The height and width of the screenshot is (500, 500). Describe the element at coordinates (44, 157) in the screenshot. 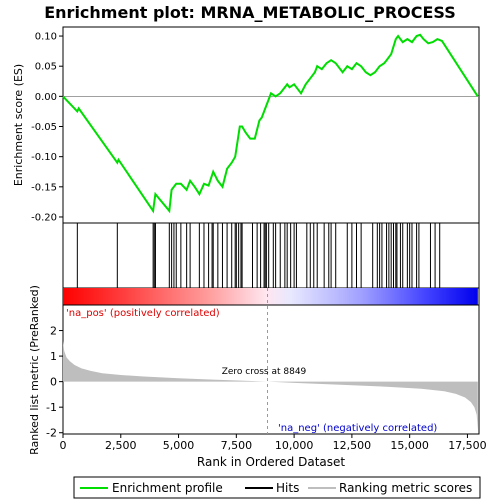

I see `es-y-tick-label: -0.10` at that location.